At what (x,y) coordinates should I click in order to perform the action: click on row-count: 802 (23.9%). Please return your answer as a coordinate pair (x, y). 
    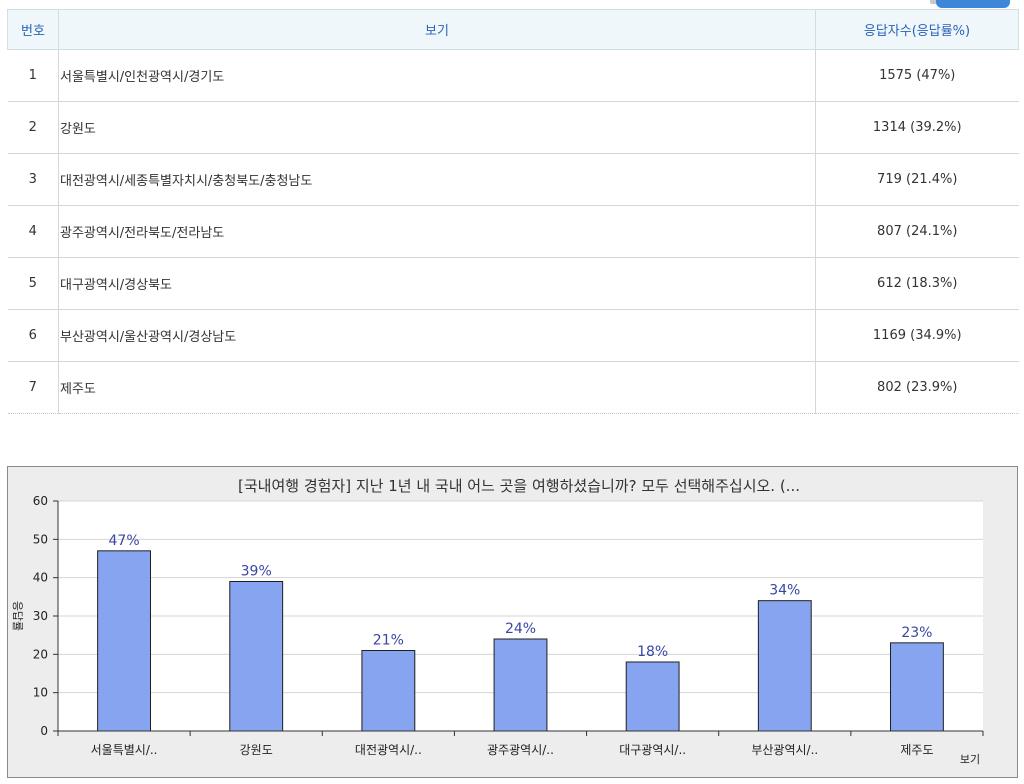
    Looking at the image, I should click on (917, 387).